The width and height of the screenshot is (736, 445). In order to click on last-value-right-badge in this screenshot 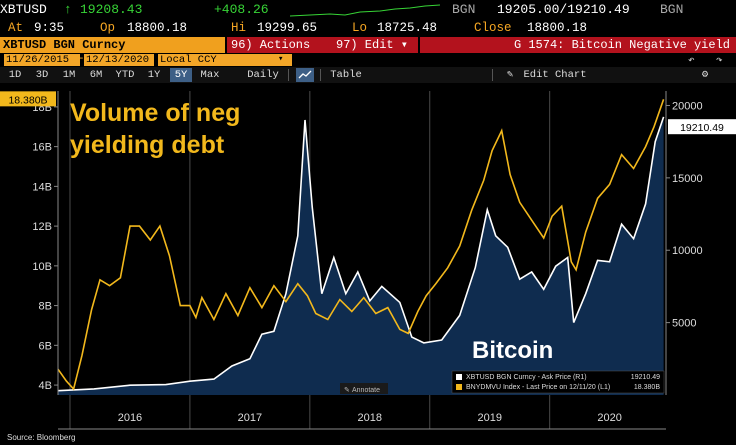, I will do `click(702, 127)`.